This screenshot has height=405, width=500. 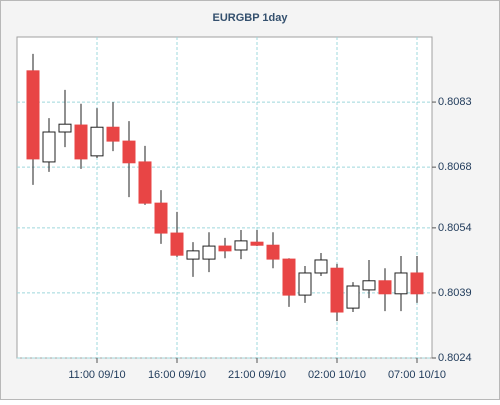 I want to click on y-tick-label: 0.8083, so click(x=455, y=102).